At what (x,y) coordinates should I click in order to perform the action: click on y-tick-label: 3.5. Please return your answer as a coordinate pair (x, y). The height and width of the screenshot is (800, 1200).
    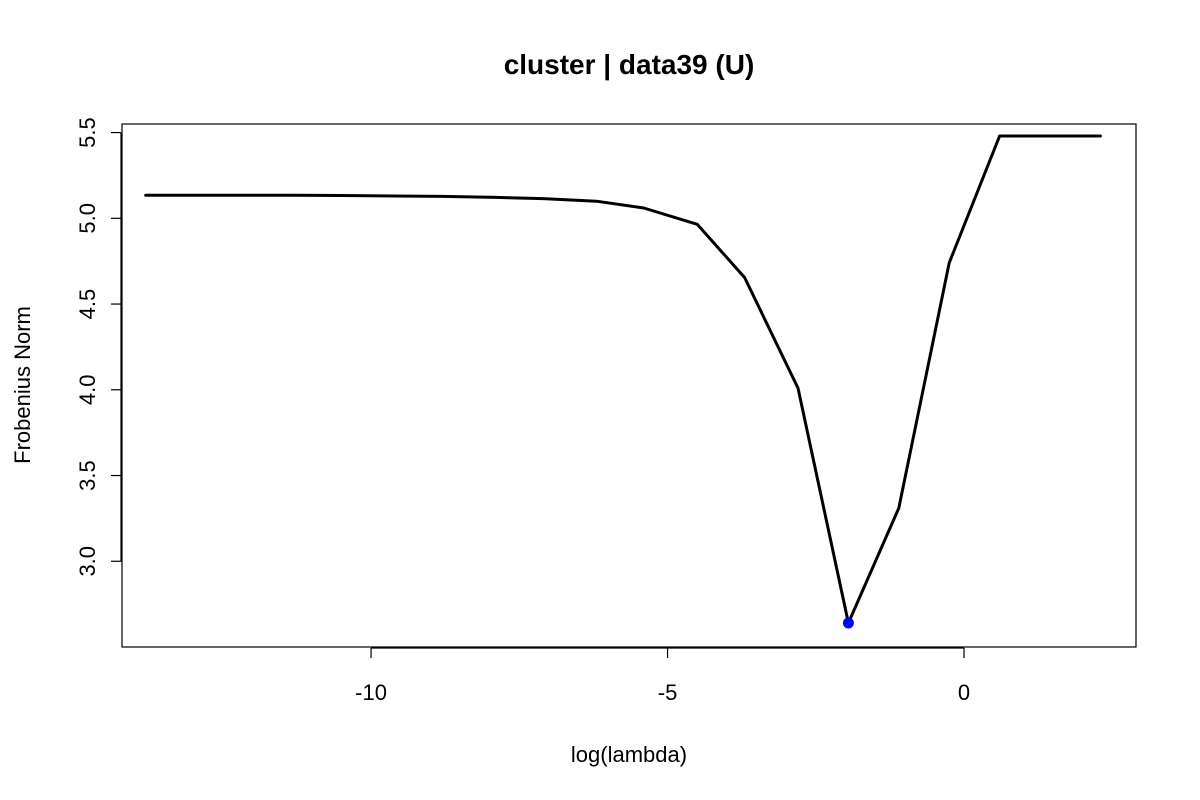
    Looking at the image, I should click on (87, 475).